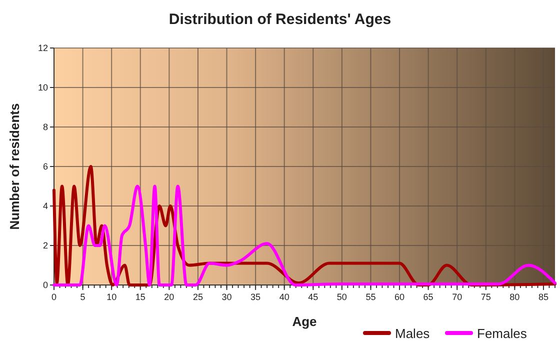 This screenshot has width=560, height=353. What do you see at coordinates (140, 297) in the screenshot?
I see `x-tick-label: 15` at bounding box center [140, 297].